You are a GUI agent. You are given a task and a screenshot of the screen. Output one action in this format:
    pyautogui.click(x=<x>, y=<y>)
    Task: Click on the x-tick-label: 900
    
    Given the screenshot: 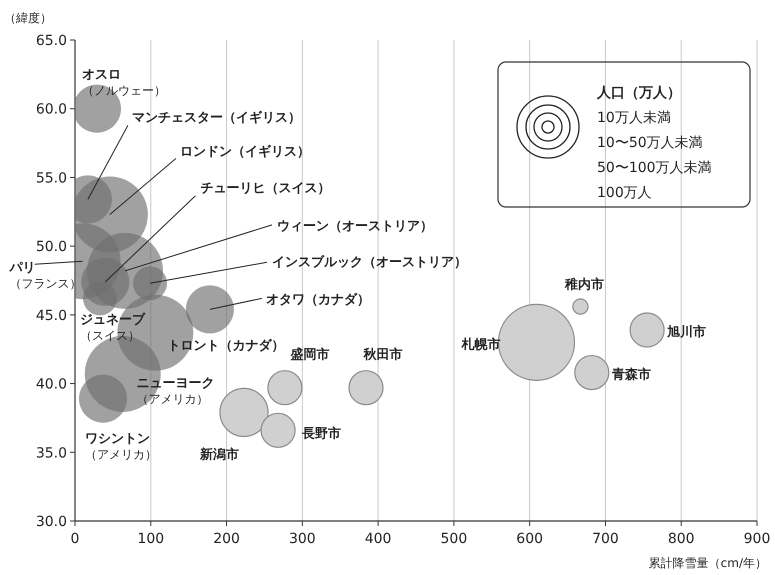 What is the action you would take?
    pyautogui.click(x=757, y=539)
    